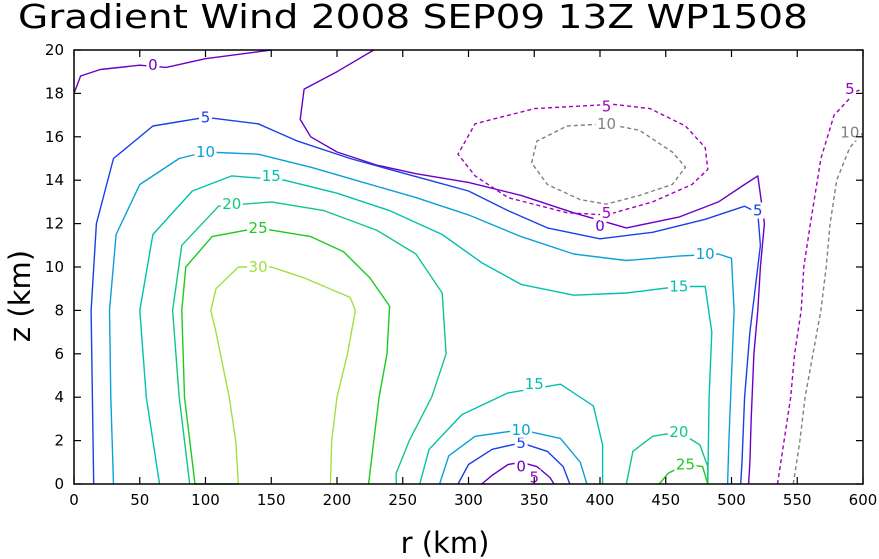  Describe the element at coordinates (74, 500) in the screenshot. I see `x-tick-label: 0` at that location.